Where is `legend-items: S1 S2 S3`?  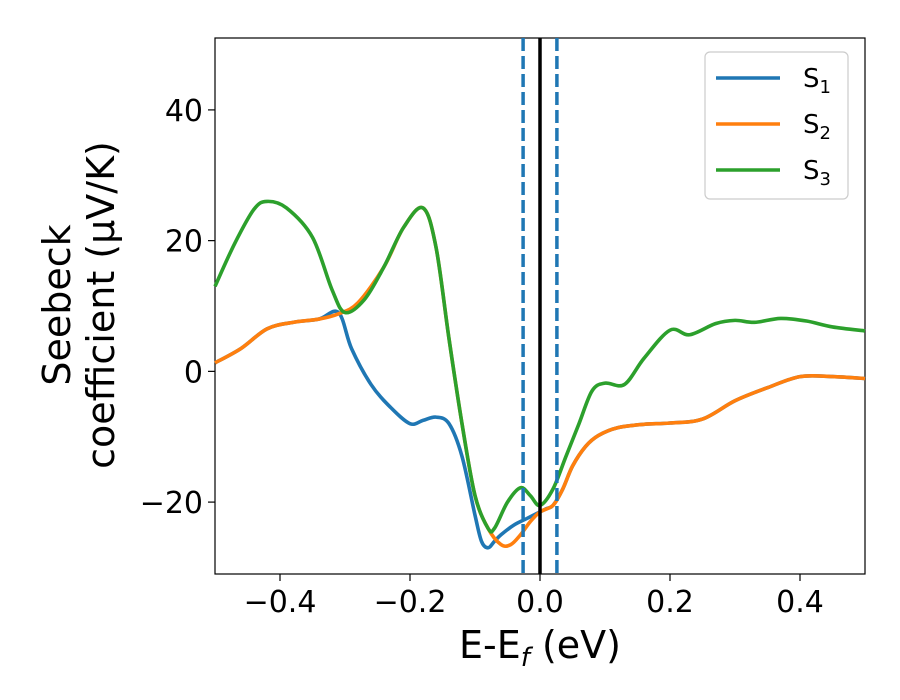 legend-items: S1 S2 S3 is located at coordinates (773, 127).